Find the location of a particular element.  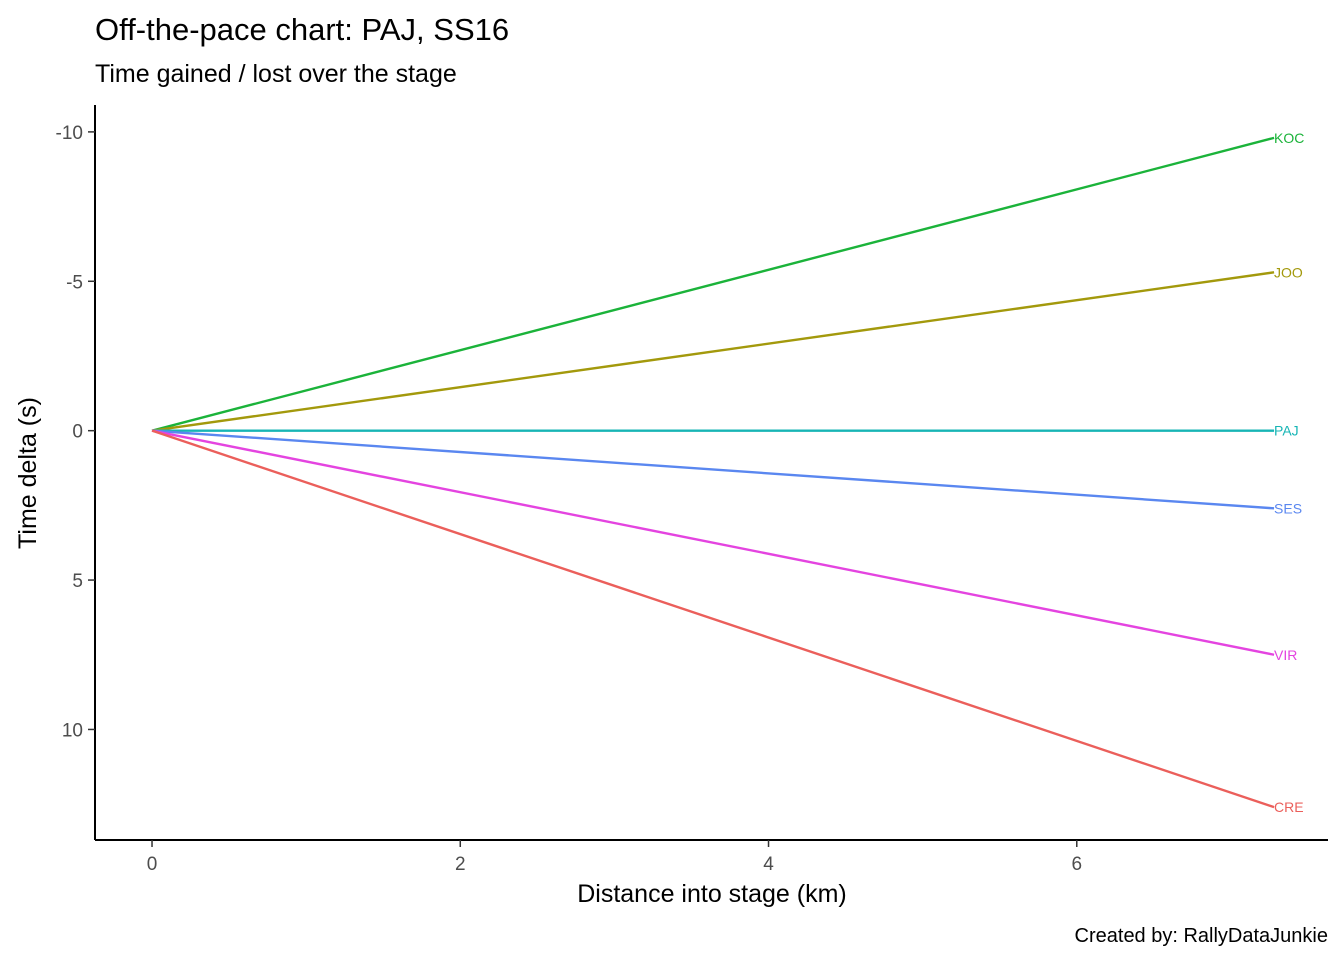

x-tick-label: 6 is located at coordinates (1076, 864).